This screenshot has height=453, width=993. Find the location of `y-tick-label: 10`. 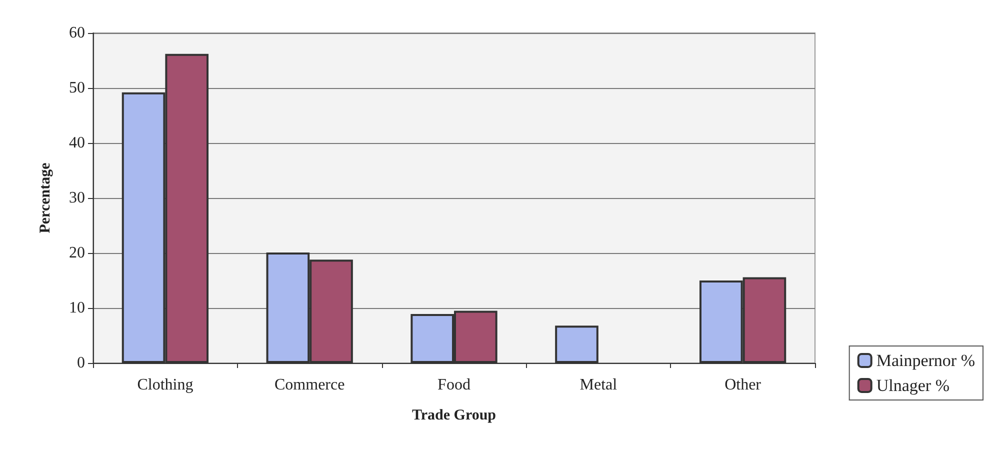

y-tick-label: 10 is located at coordinates (77, 308).